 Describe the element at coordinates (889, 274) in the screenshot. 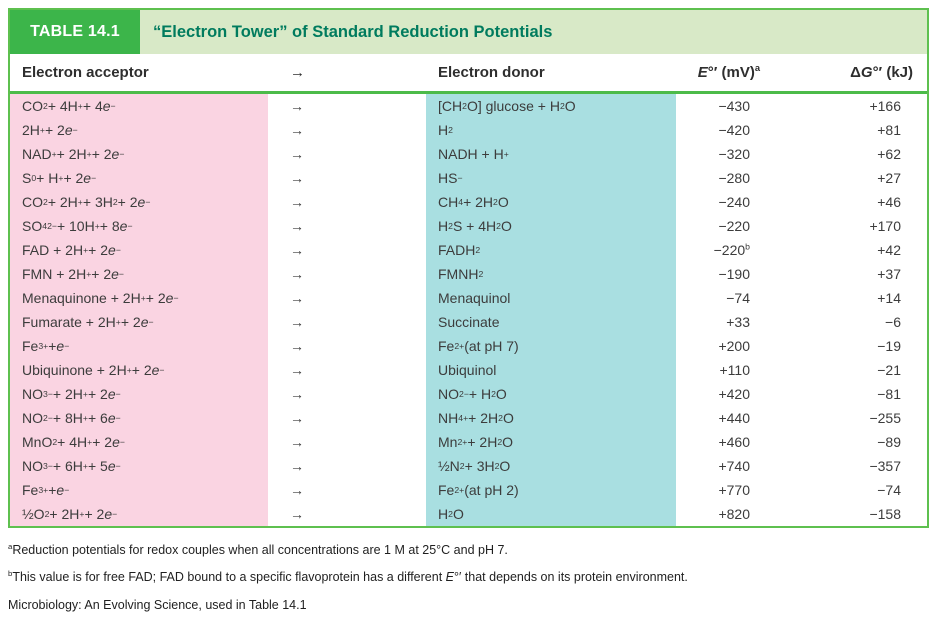

I see `dg-cell: +37` at that location.